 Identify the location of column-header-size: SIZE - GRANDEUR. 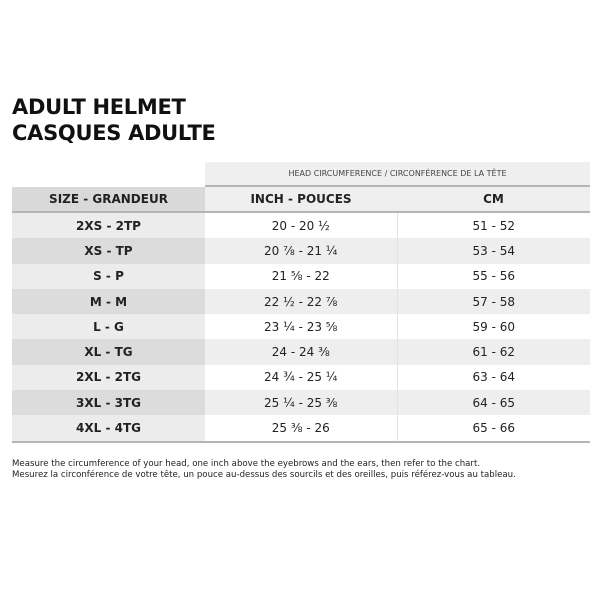
(108, 200).